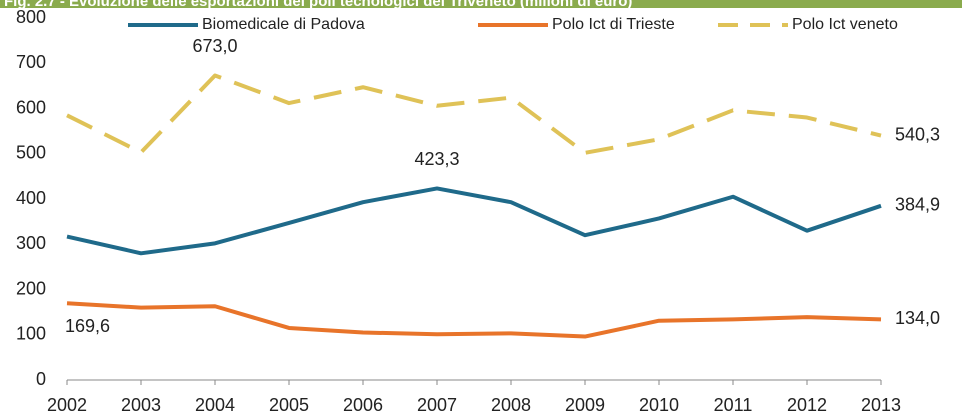 Image resolution: width=962 pixels, height=416 pixels. What do you see at coordinates (141, 405) in the screenshot?
I see `x-tick-label: 2003` at bounding box center [141, 405].